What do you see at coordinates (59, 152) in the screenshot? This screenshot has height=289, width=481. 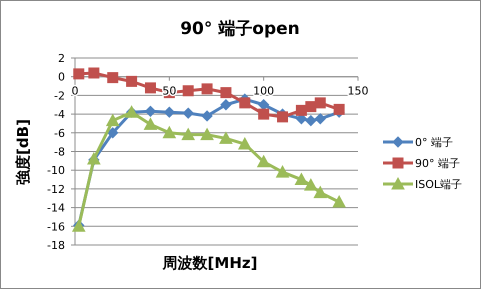 I see `y-tick-label: -8` at bounding box center [59, 152].